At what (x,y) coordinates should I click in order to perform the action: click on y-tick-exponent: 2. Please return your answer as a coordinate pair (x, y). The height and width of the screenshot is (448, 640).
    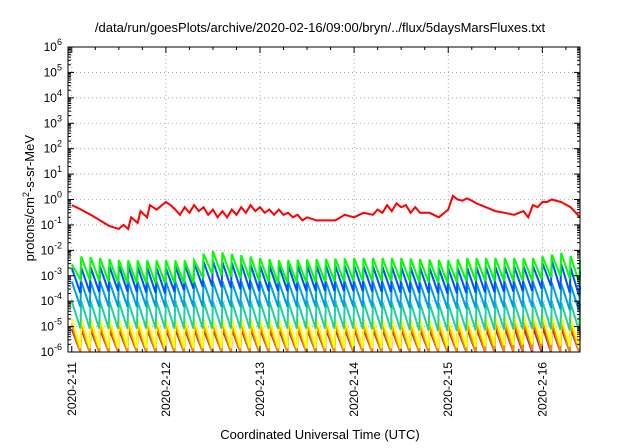
    Looking at the image, I should click on (59, 144).